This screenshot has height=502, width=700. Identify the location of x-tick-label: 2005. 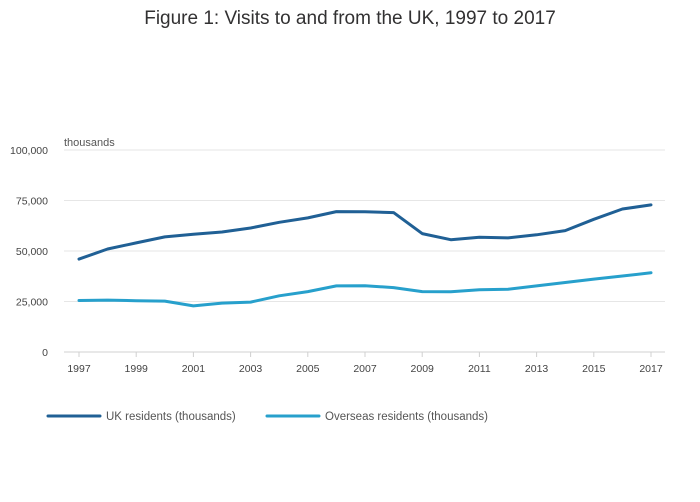
(308, 369).